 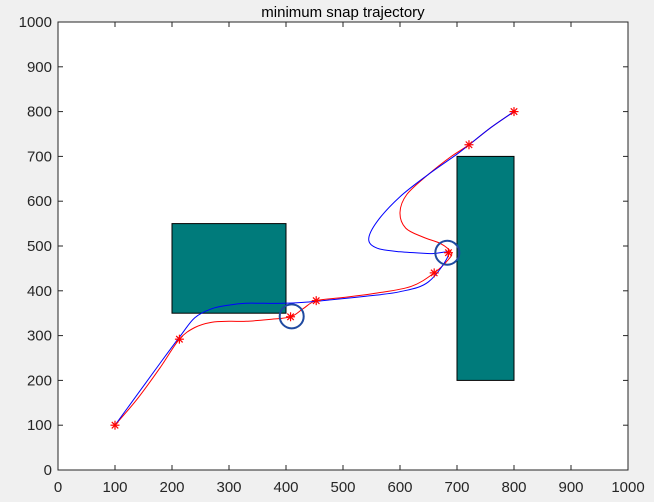 I want to click on x-tick-label: 600, so click(x=399, y=487).